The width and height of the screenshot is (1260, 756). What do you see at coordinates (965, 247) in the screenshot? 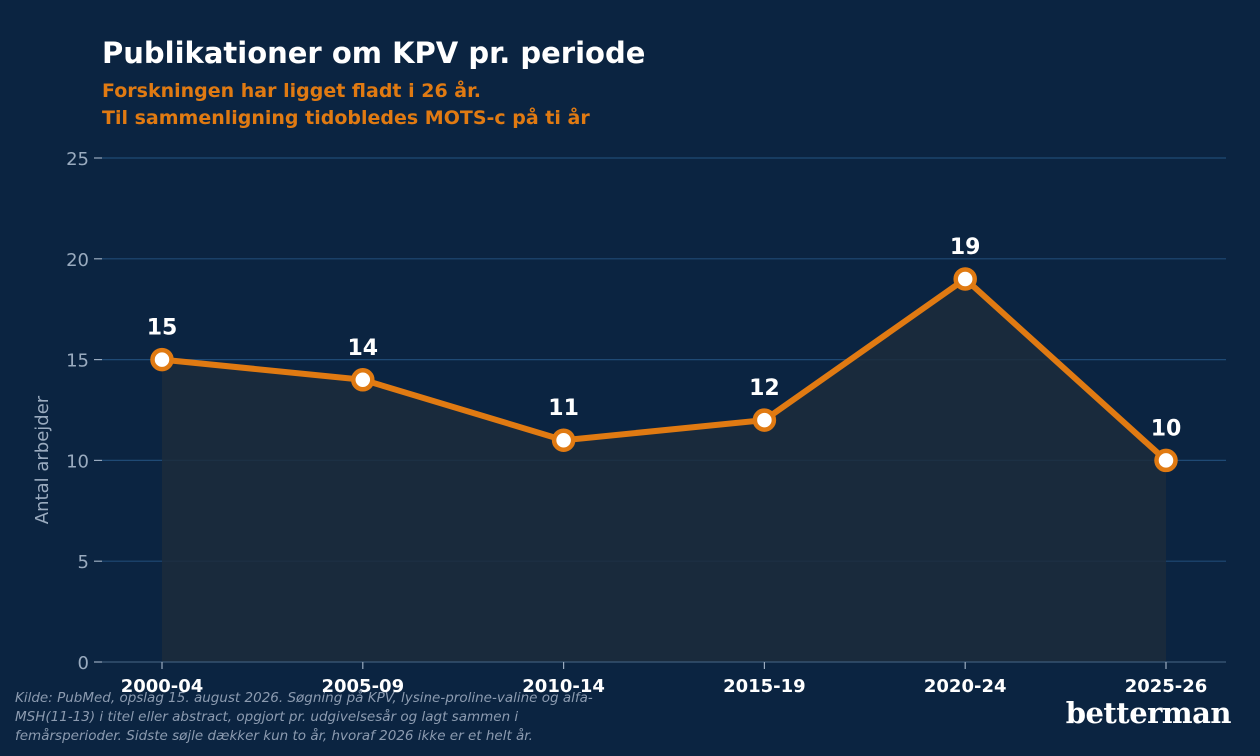
I see `data-label: 19` at bounding box center [965, 247].